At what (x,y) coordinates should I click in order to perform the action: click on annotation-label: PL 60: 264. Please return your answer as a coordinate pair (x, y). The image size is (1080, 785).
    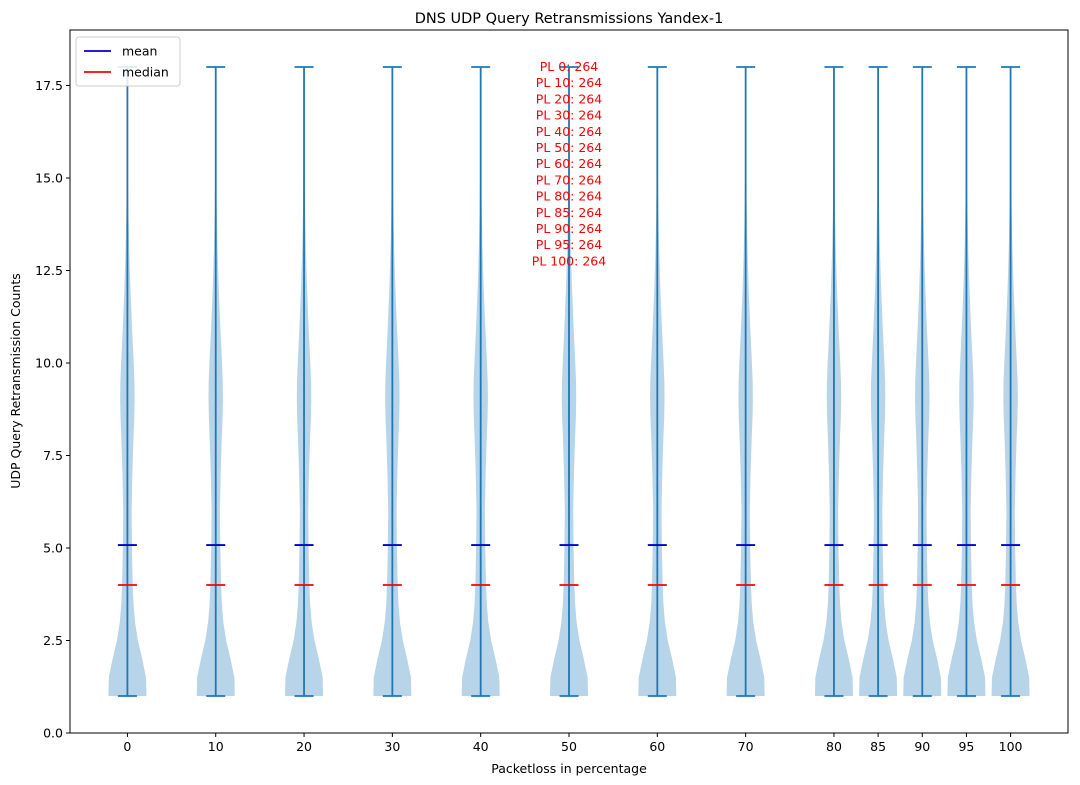
    Looking at the image, I should click on (569, 163).